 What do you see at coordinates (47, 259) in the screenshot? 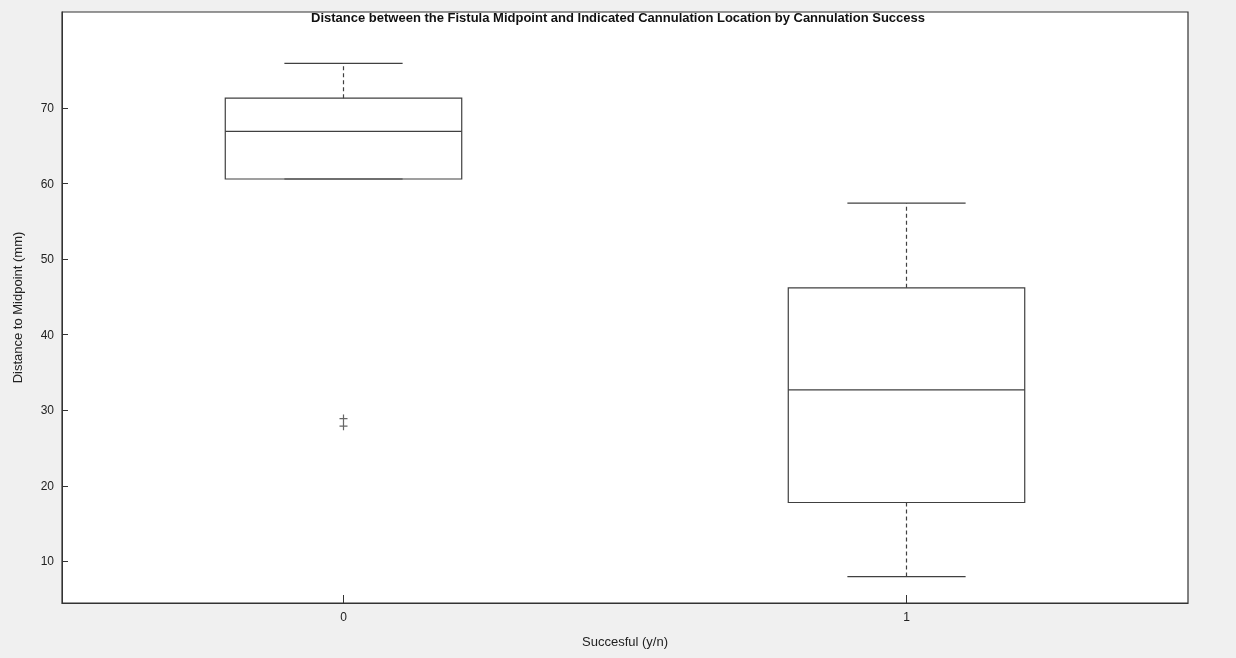
I see `y-tick-label: 50` at bounding box center [47, 259].